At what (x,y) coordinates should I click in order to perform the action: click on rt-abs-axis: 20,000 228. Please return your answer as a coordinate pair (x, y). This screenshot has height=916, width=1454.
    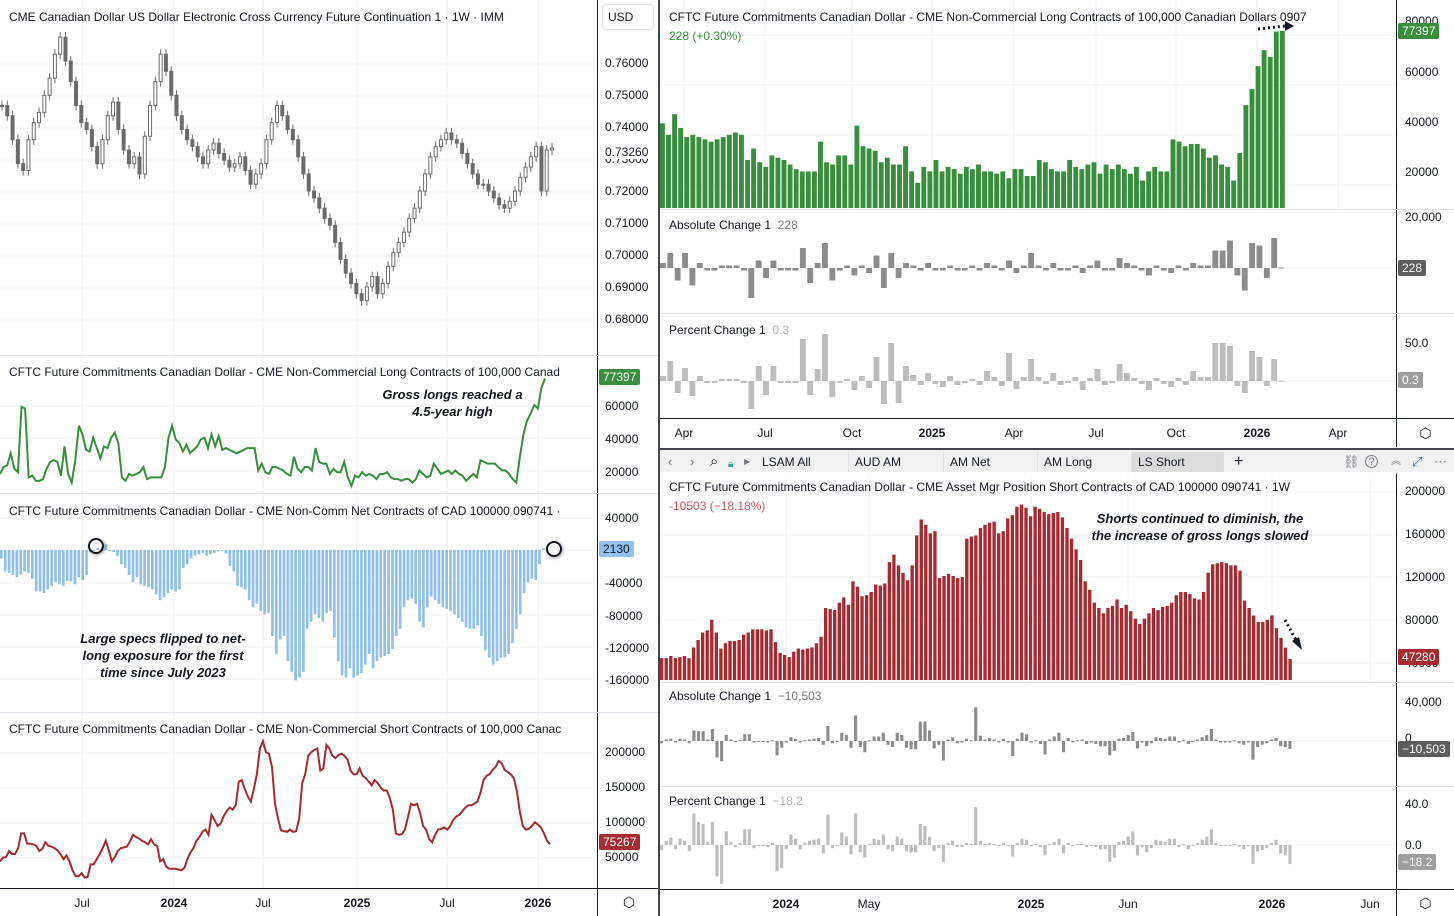
    Looking at the image, I should click on (1425, 261).